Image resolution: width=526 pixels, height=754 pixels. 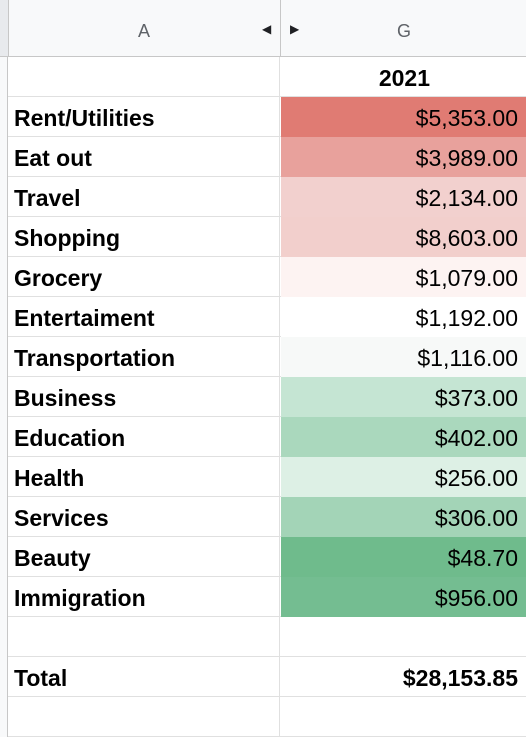 I want to click on amount-cell: $8,603.00, so click(x=403, y=237).